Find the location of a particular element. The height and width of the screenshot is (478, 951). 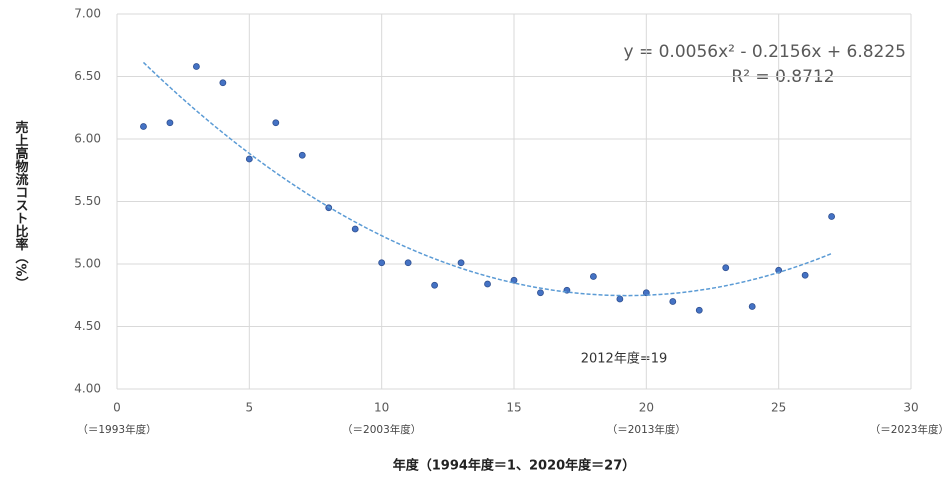

trend-equation: y = 0.0056x² - 0.2156x + 6.8225 is located at coordinates (765, 52).